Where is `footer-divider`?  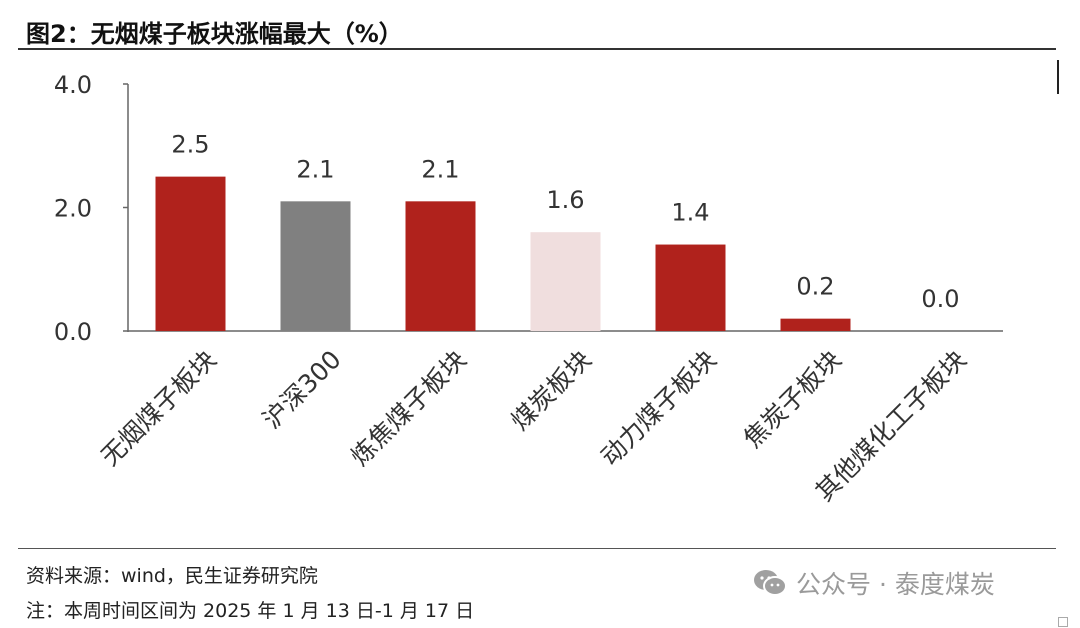 footer-divider is located at coordinates (537, 548).